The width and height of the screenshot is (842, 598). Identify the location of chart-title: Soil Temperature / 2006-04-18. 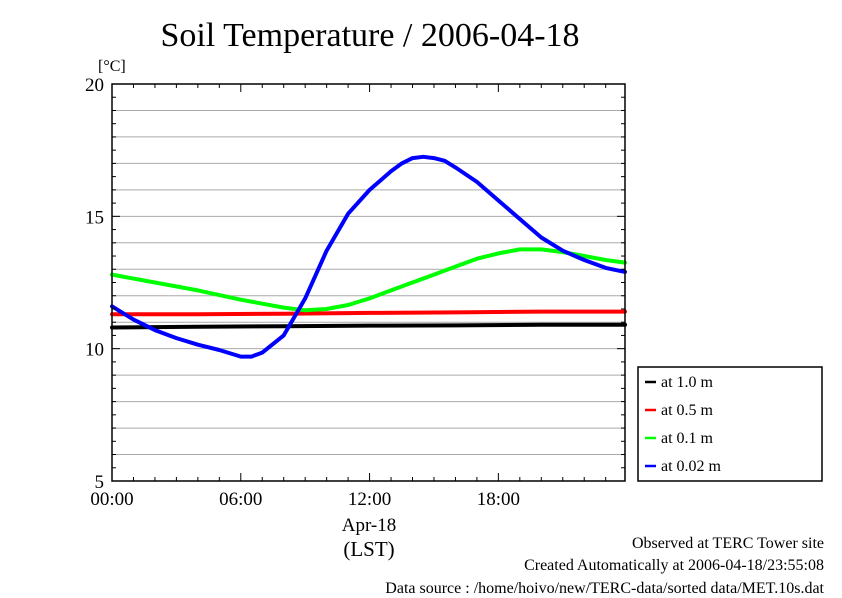
(369, 35).